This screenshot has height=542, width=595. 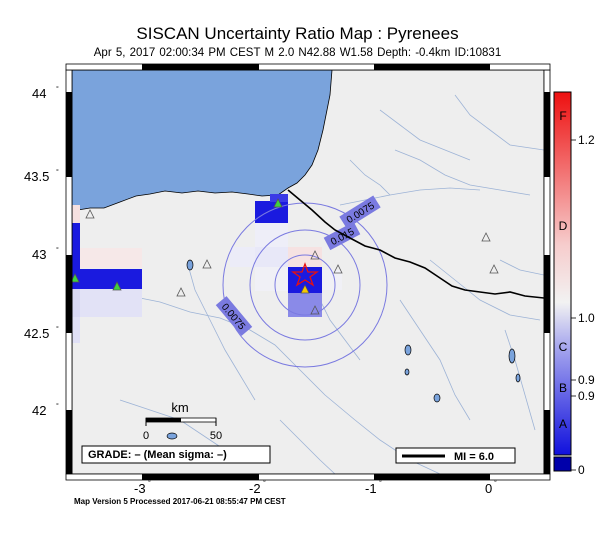 I want to click on lat-label: 43.5, so click(x=36, y=176).